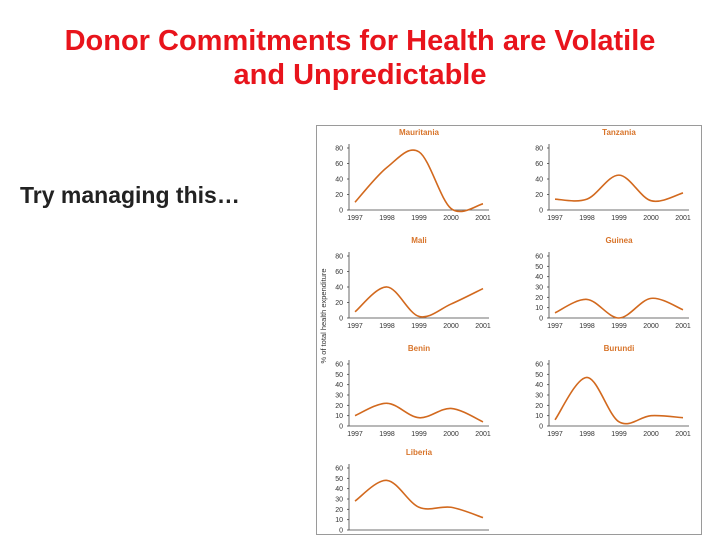  What do you see at coordinates (483, 434) in the screenshot?
I see `x-tick-label-benin: 2001` at bounding box center [483, 434].